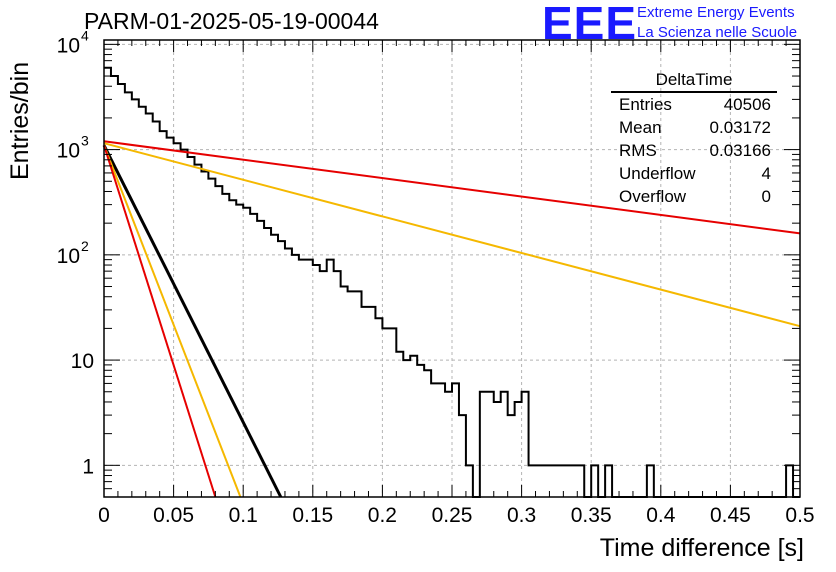 The width and height of the screenshot is (836, 572). Describe the element at coordinates (701, 548) in the screenshot. I see `x-axis-label: Time difference [s]` at that location.